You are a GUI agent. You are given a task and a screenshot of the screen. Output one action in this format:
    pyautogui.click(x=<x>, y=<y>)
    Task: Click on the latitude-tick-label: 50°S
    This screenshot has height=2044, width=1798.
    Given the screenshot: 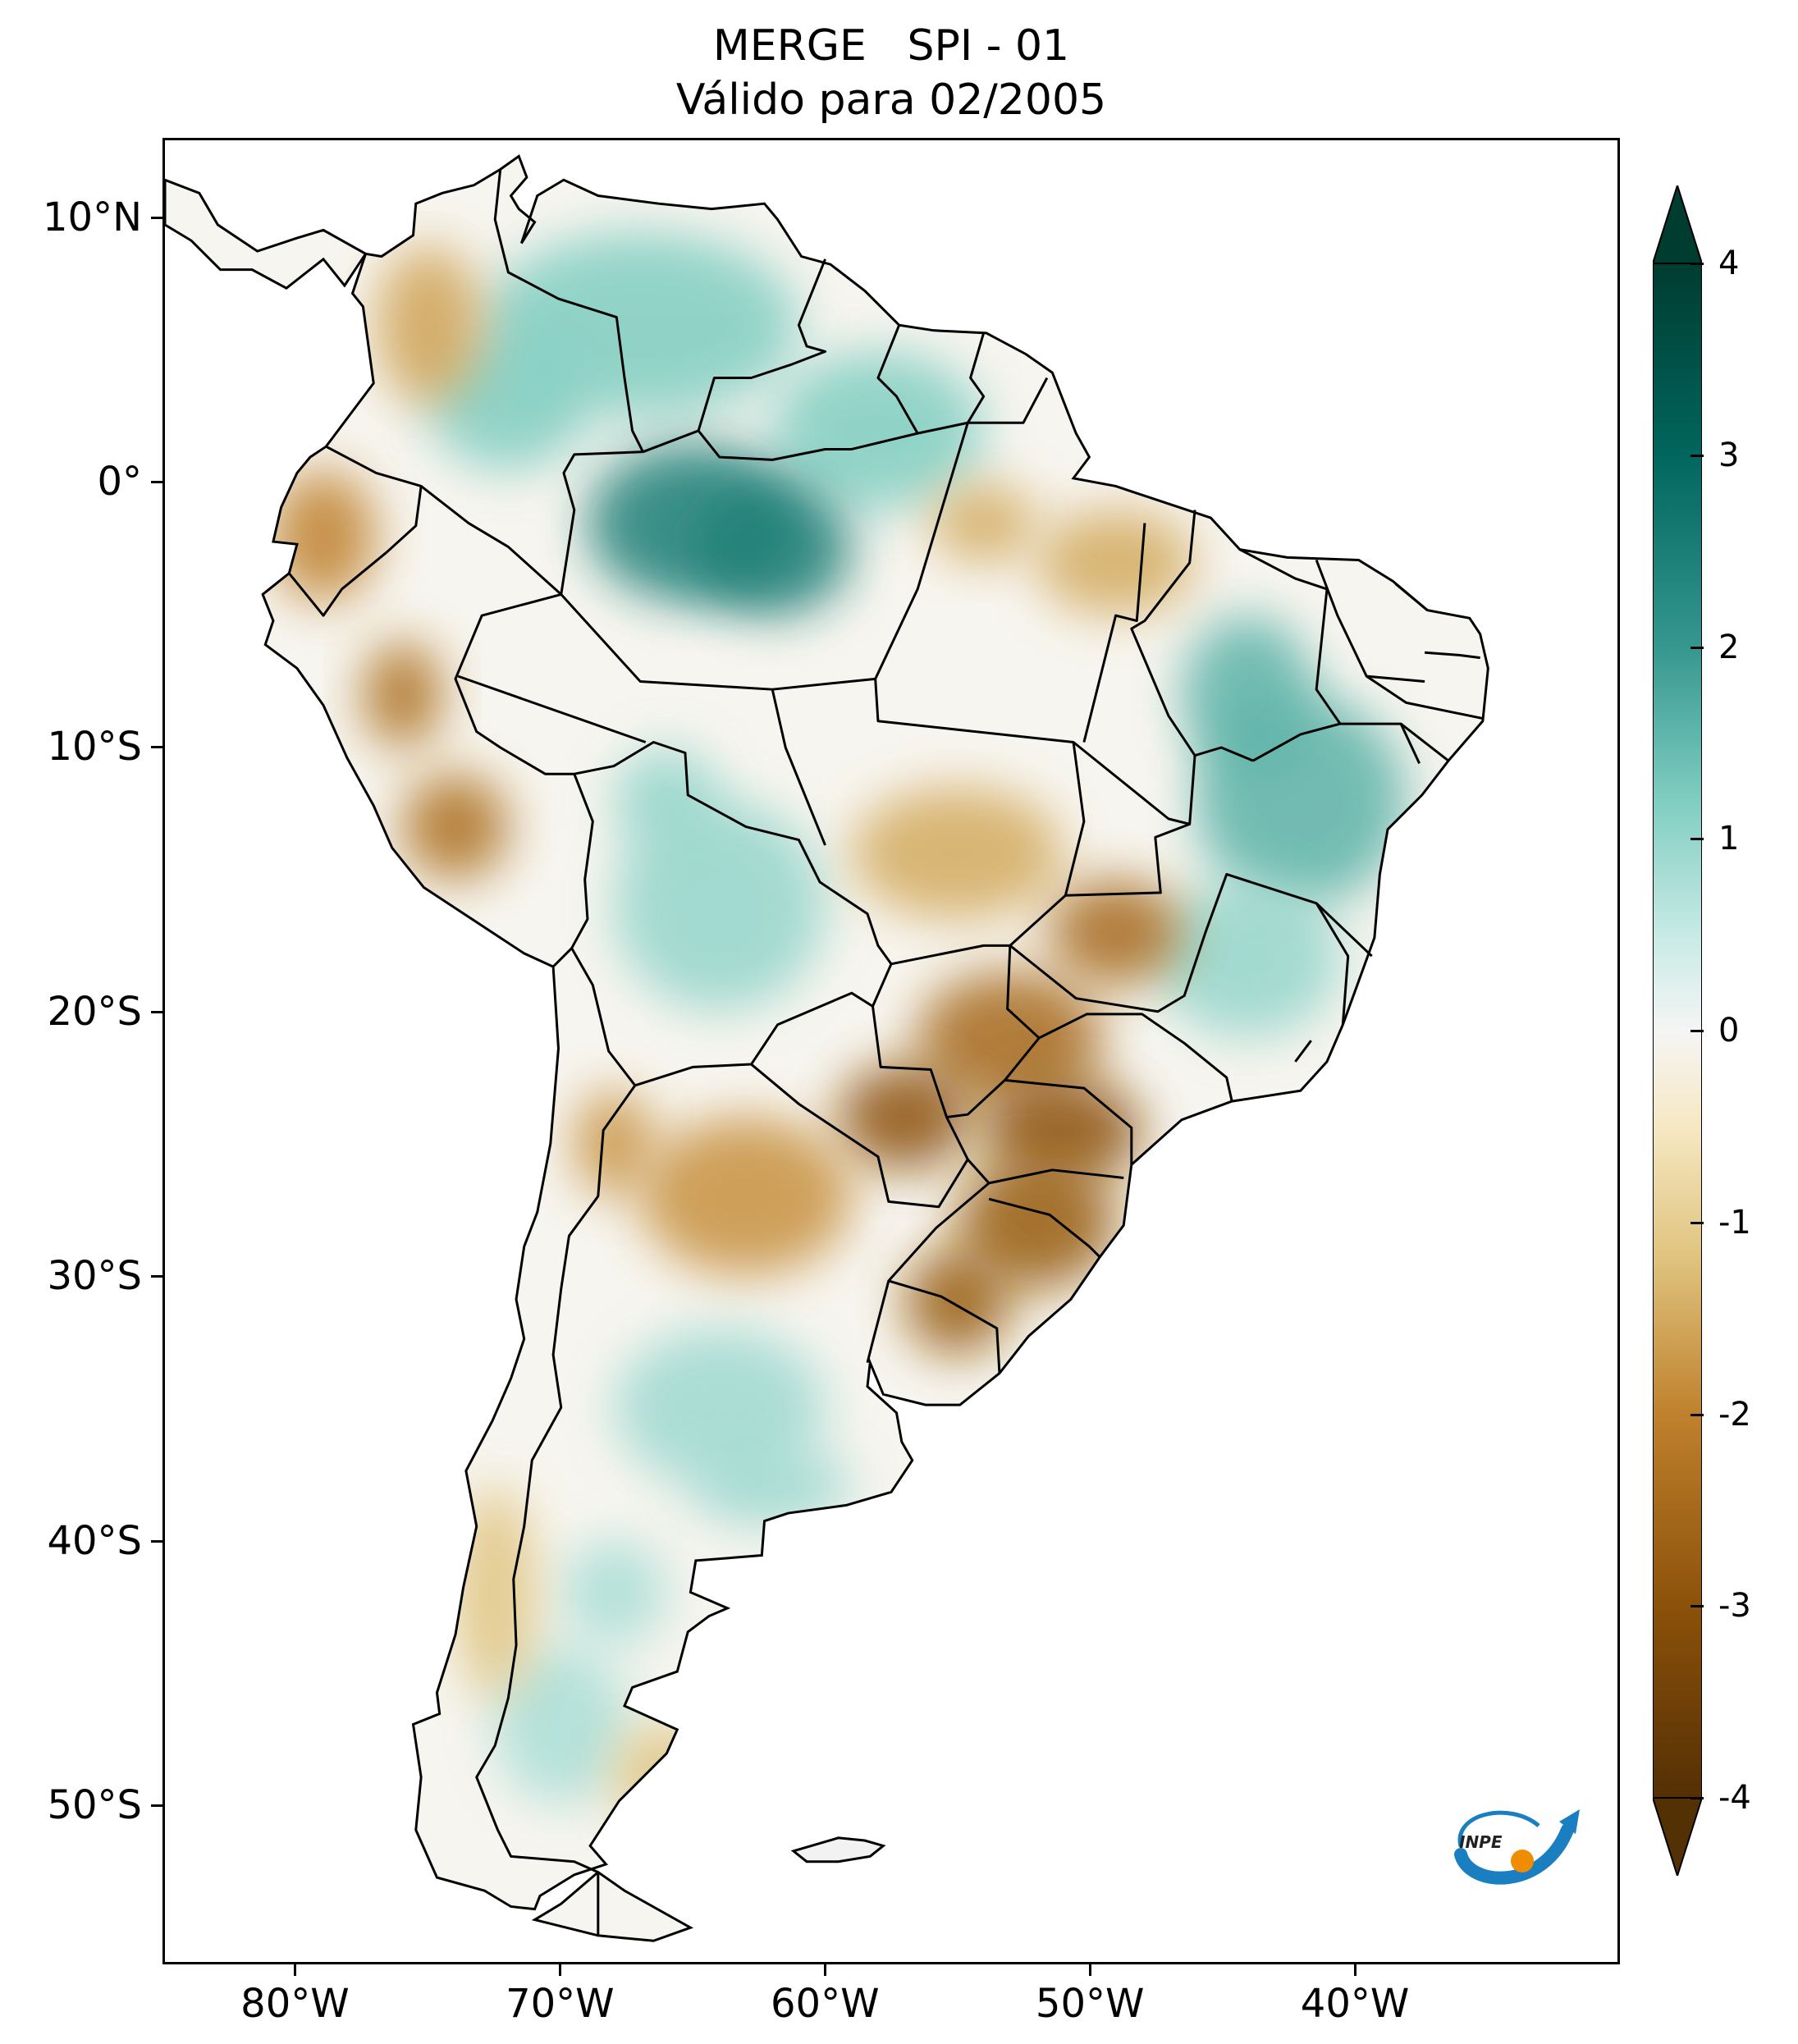 What is the action you would take?
    pyautogui.click(x=94, y=1805)
    